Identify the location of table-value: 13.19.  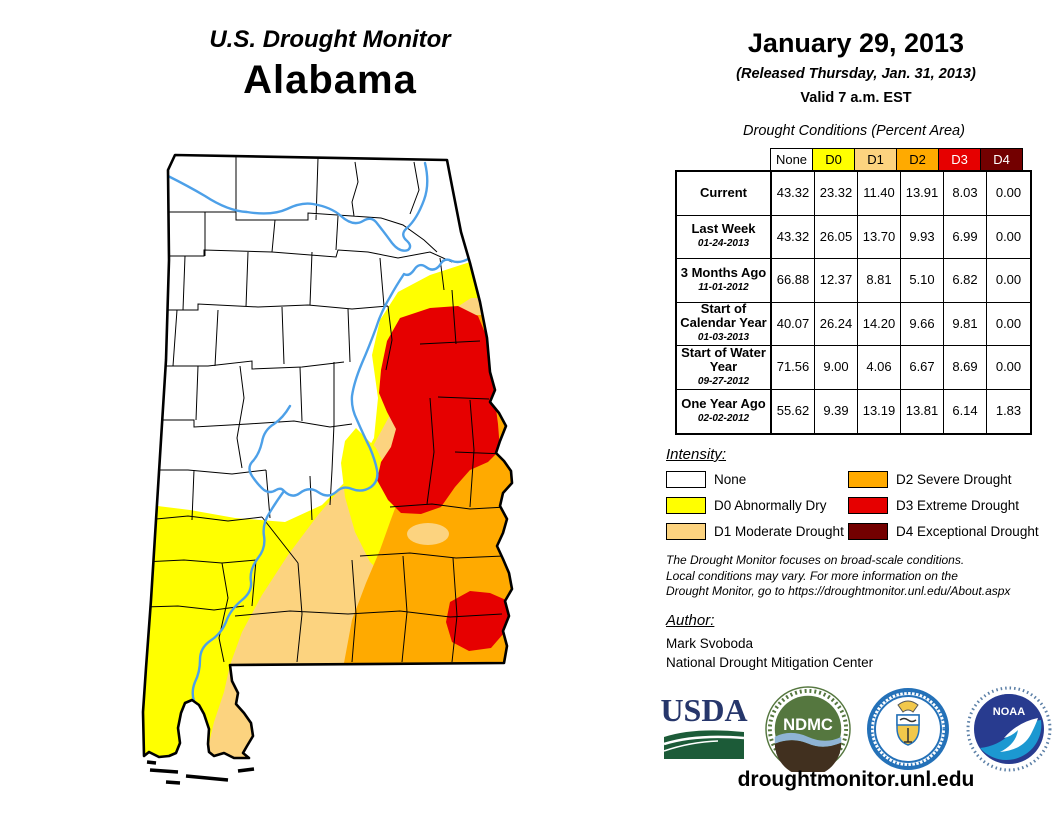
(879, 411).